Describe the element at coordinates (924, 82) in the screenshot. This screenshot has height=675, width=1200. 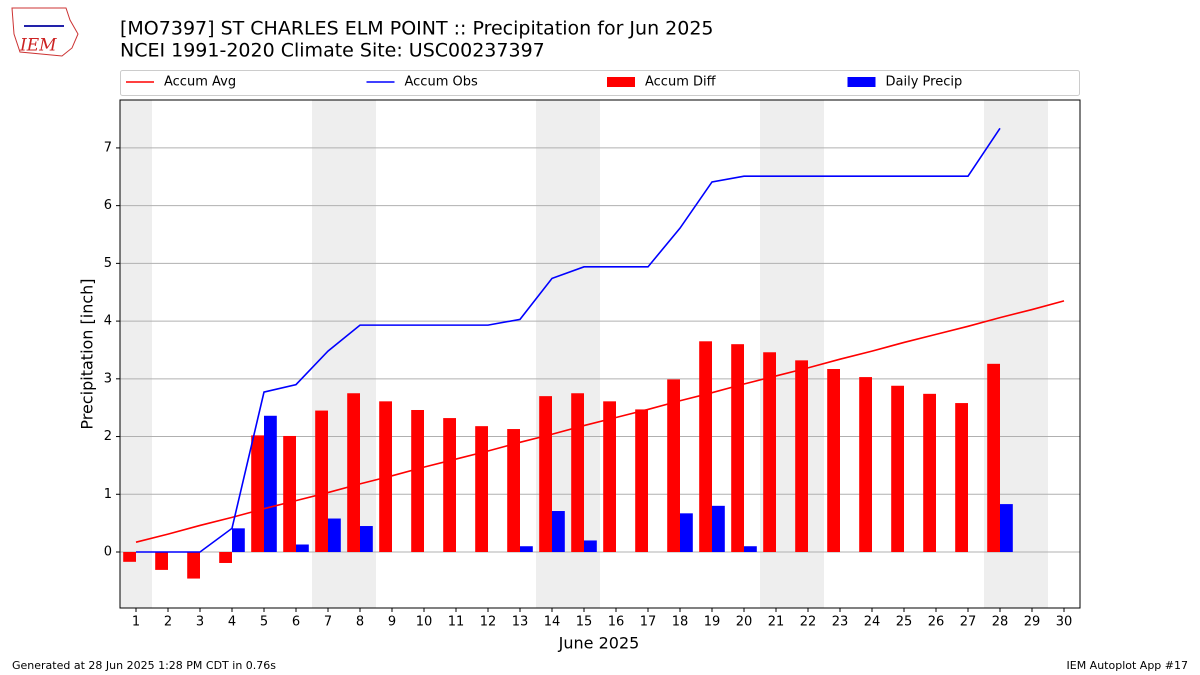
I see `legend-label: Daily Precip` at that location.